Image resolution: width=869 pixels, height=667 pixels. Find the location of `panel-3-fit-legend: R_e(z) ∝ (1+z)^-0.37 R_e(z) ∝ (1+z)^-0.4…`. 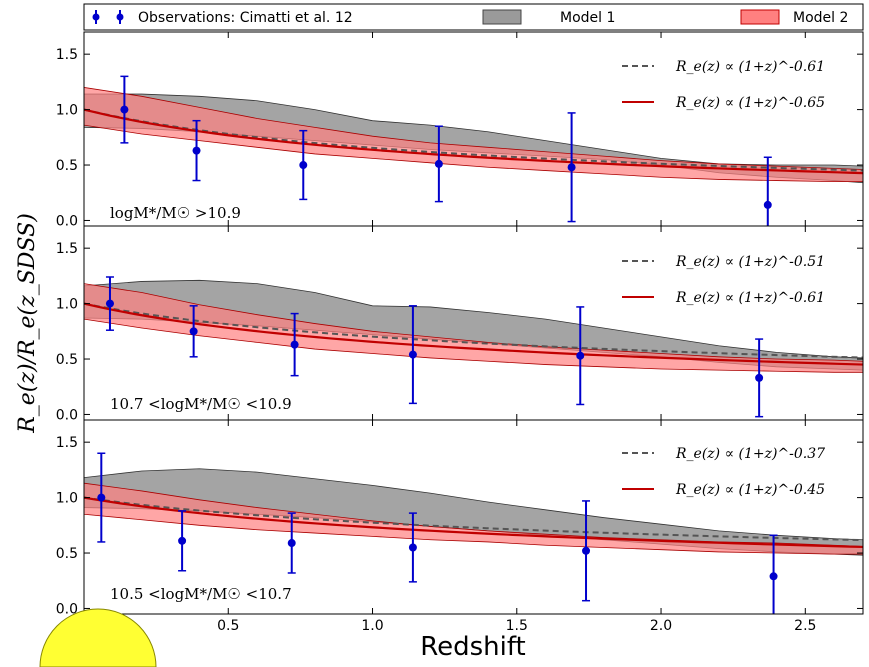

panel-3-fit-legend: R_e(z) ∝ (1+z)^-0.37 R_e(z) ∝ (1+z)^-0.4… is located at coordinates (723, 472).